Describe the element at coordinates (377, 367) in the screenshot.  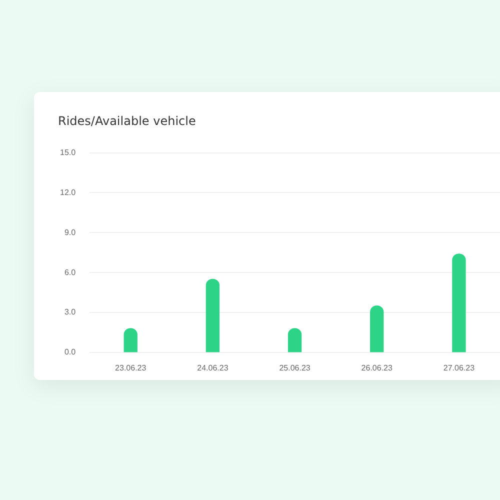
I see `x-tick-label: 26.06.23` at that location.